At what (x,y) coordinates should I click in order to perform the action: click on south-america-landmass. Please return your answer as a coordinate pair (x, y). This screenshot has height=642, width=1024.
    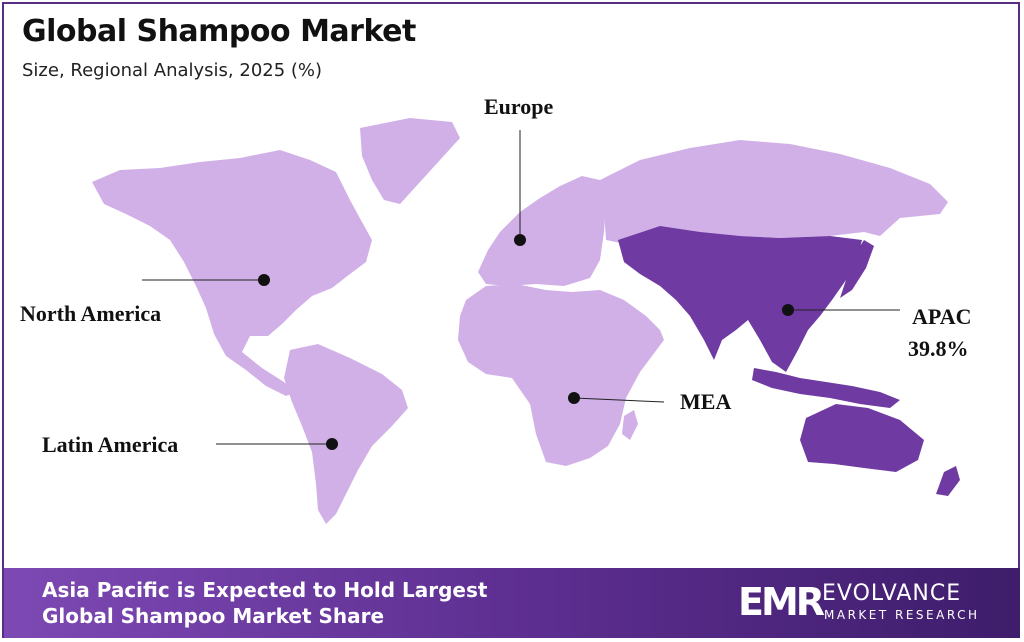
    Looking at the image, I should click on (346, 434).